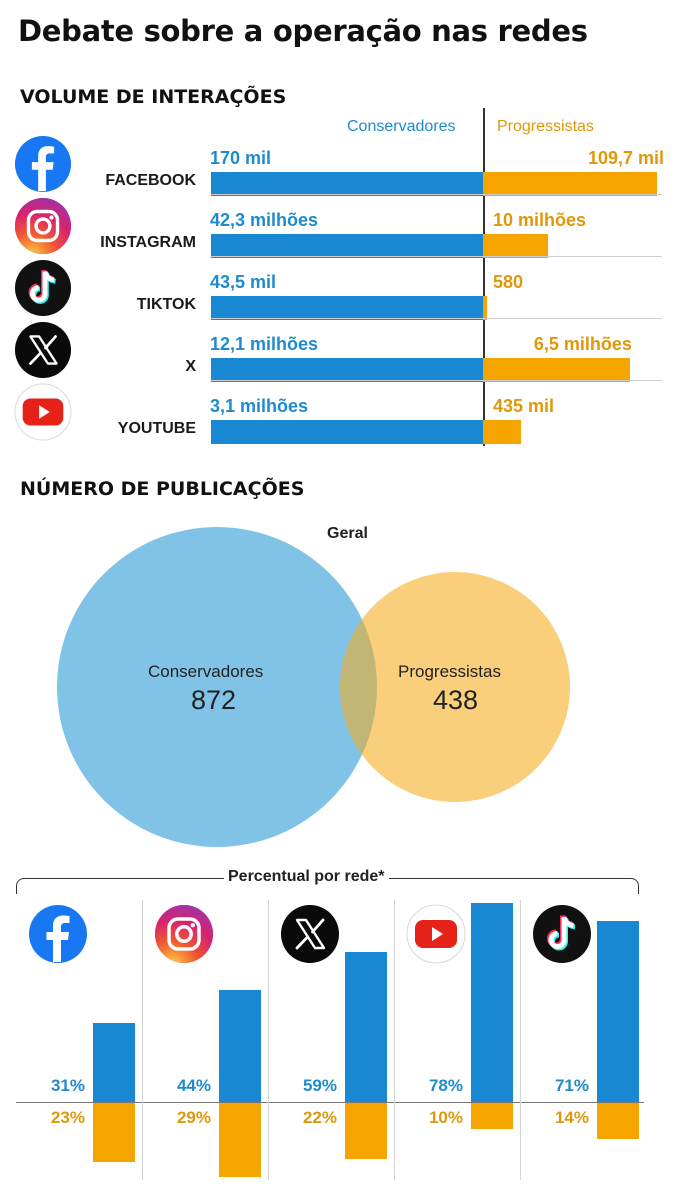 This screenshot has height=1200, width=684. What do you see at coordinates (193, 1085) in the screenshot?
I see `percent-label-conservadores: 44%` at bounding box center [193, 1085].